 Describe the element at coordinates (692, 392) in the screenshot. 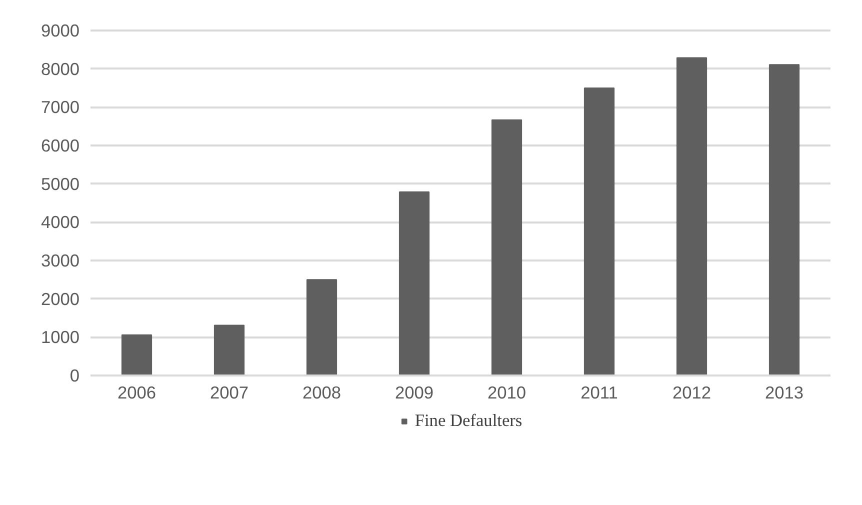

I see `x-tick-label: 2012` at that location.